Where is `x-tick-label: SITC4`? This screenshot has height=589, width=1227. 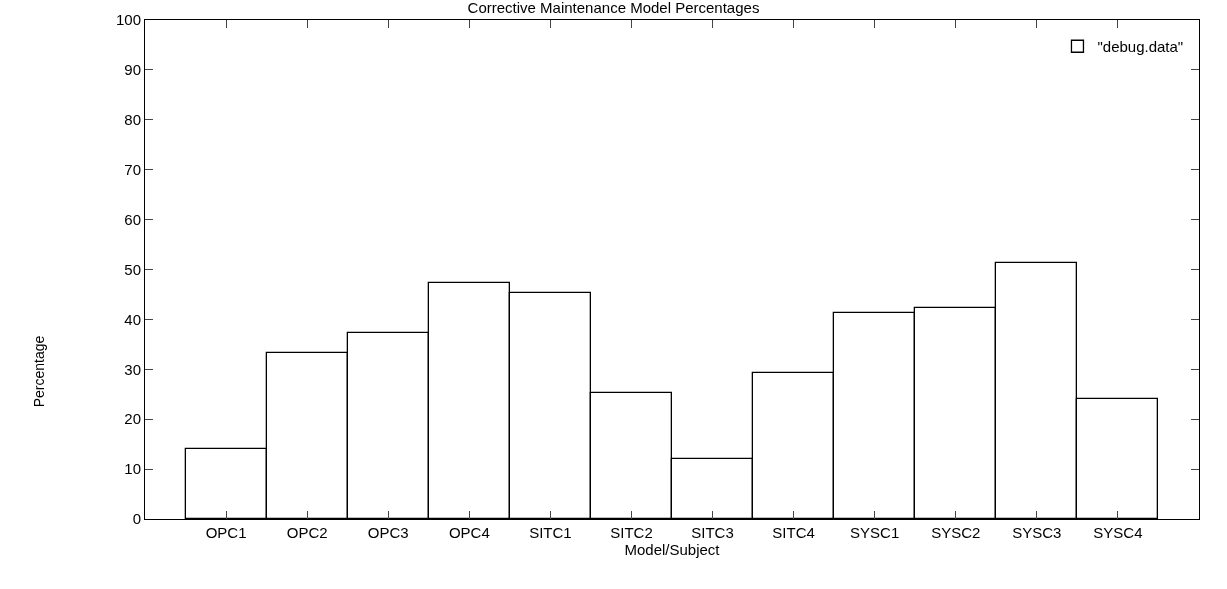
x-tick-label: SITC4 is located at coordinates (793, 532).